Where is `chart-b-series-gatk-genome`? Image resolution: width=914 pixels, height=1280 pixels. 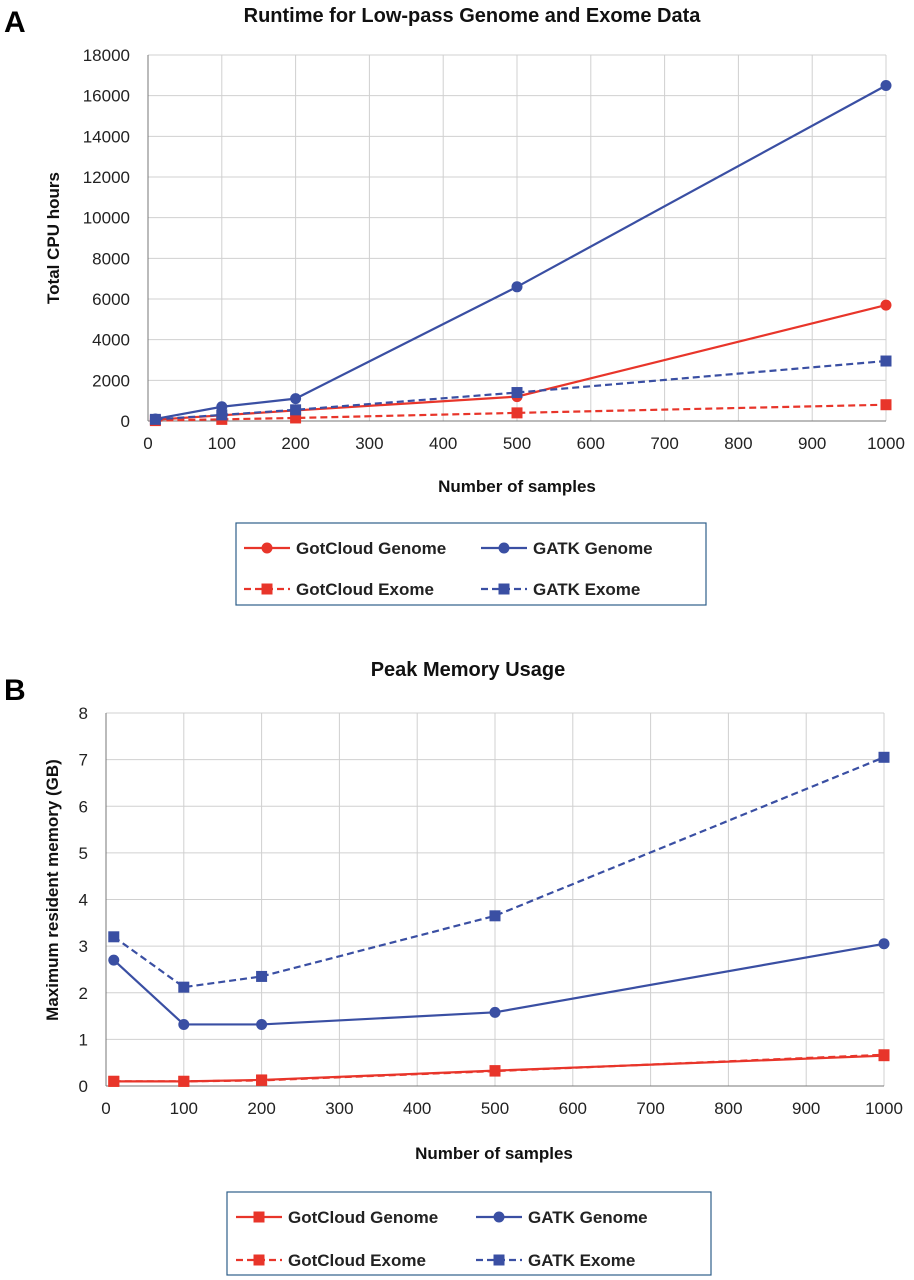 chart-b-series-gatk-genome is located at coordinates (499, 984).